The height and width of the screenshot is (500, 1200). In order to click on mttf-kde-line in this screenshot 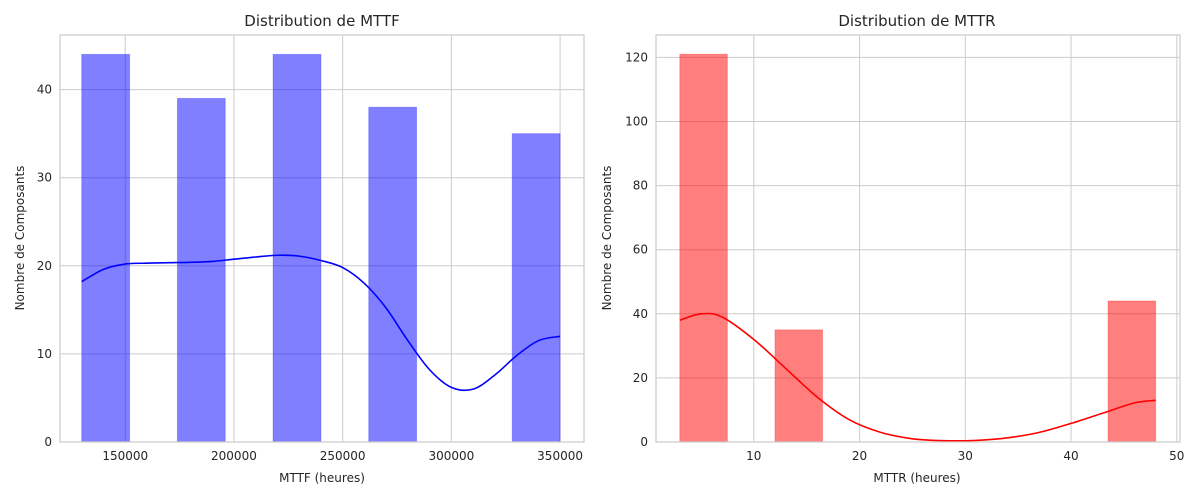, I will do `click(321, 323)`.